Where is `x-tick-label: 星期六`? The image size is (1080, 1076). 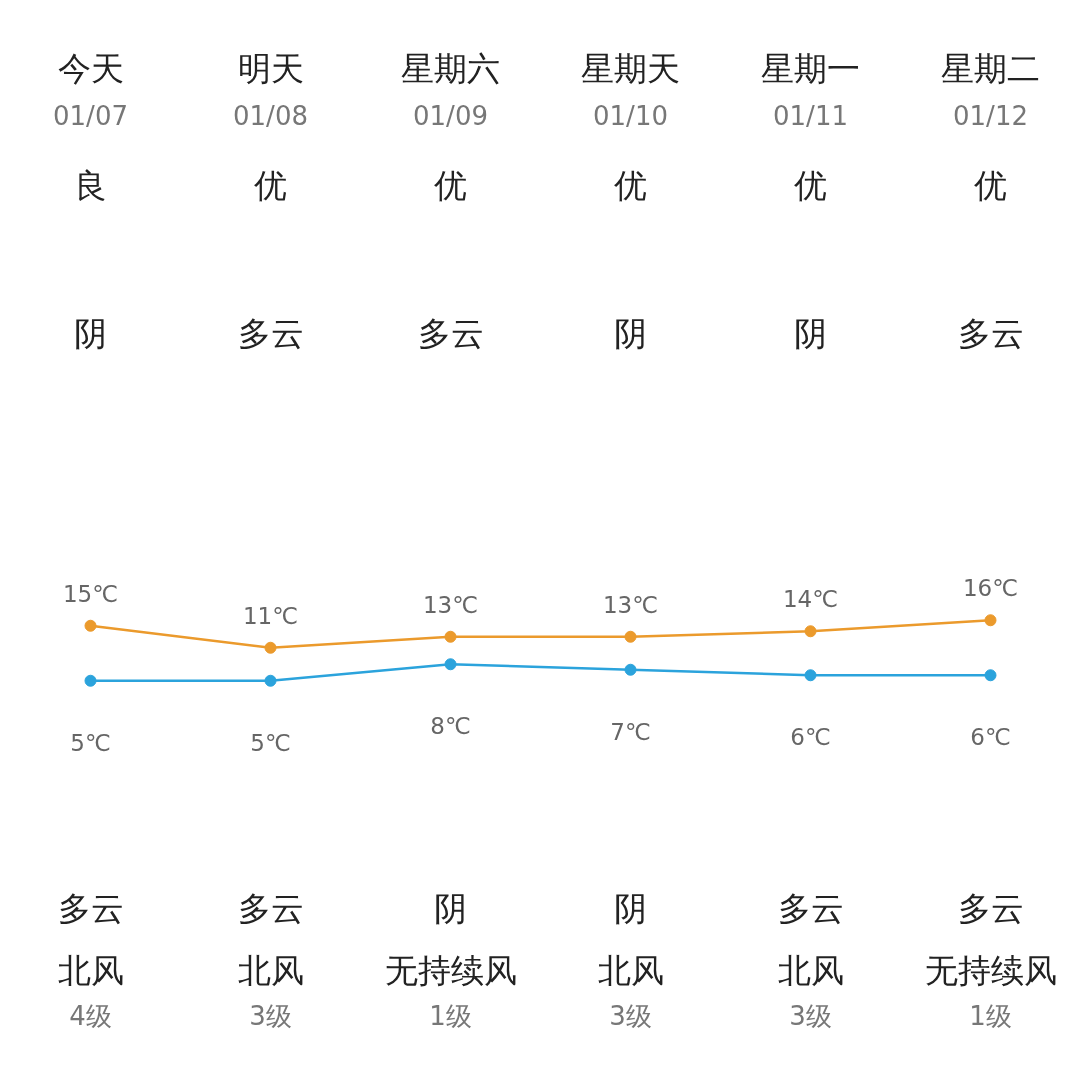
x-tick-label: 星期六 is located at coordinates (450, 68).